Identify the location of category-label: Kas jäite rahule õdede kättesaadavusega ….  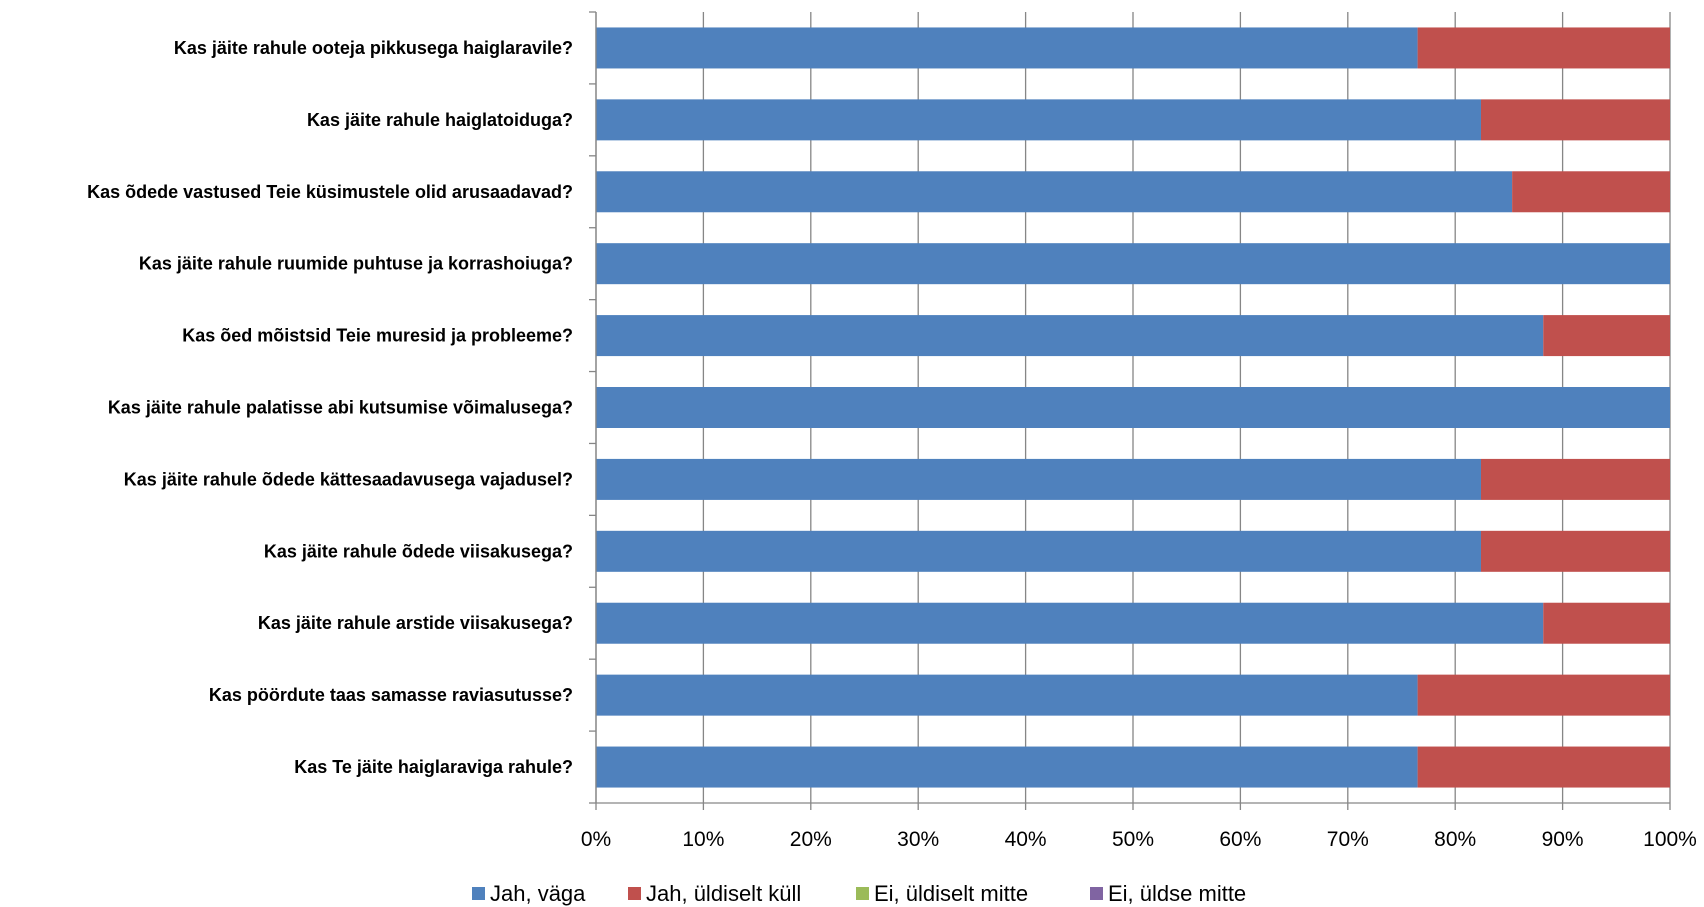
(348, 479).